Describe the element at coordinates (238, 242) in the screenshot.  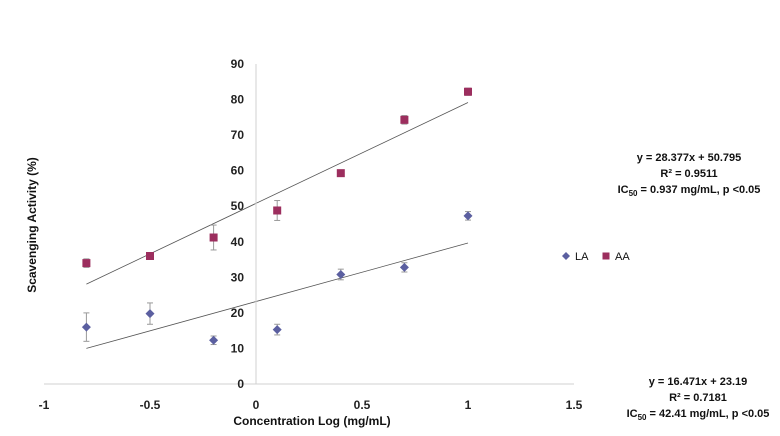
I see `y-tick-label: 40` at that location.